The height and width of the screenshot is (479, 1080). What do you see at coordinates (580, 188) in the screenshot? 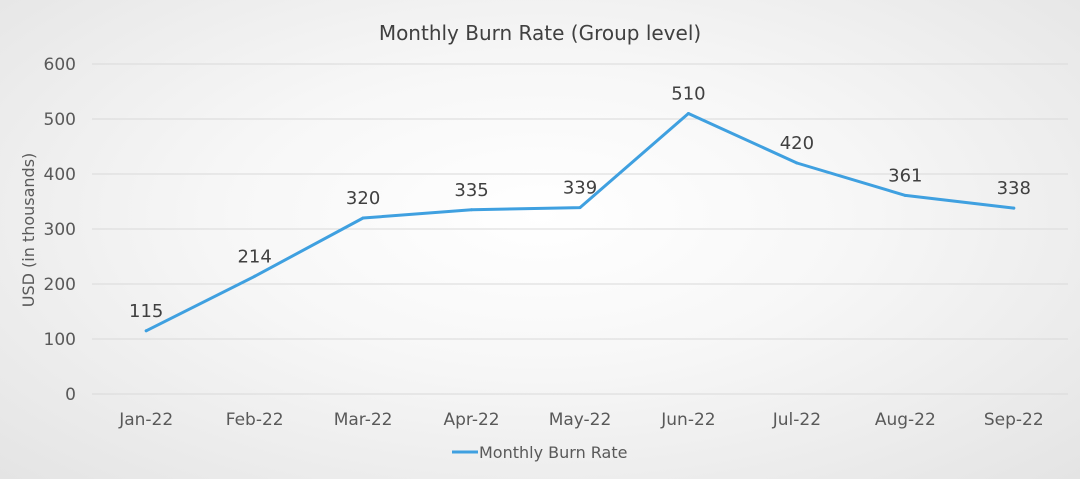
I see `data-label: 339` at bounding box center [580, 188].